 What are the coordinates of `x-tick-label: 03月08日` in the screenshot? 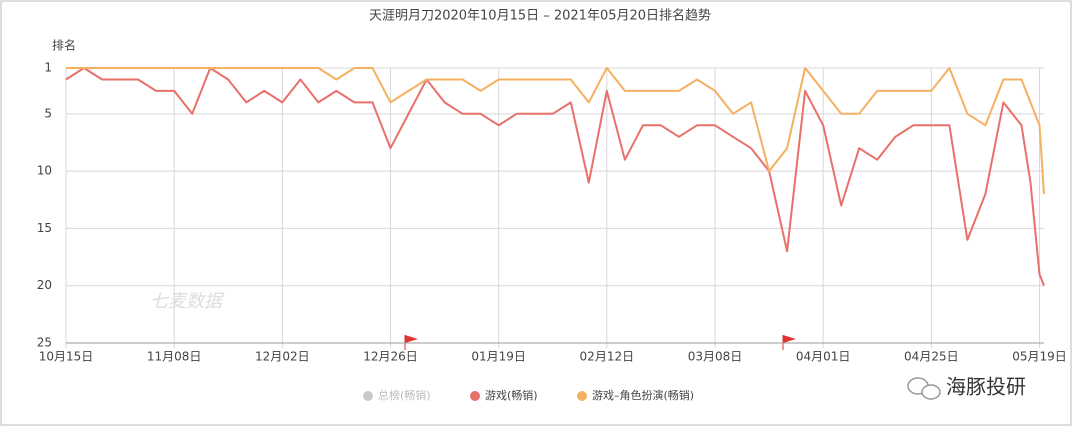 It's located at (715, 357).